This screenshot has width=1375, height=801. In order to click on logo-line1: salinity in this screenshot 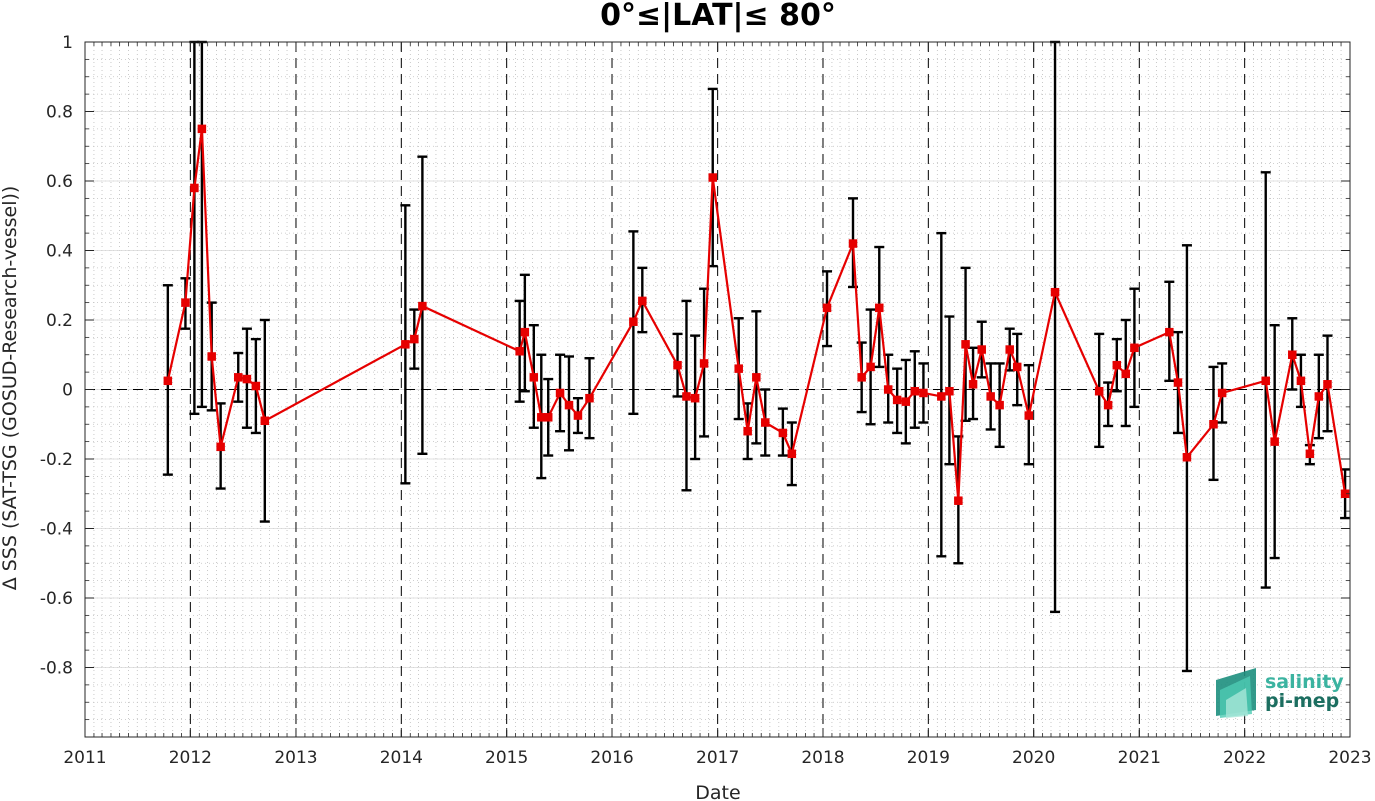, I will do `click(1304, 682)`.